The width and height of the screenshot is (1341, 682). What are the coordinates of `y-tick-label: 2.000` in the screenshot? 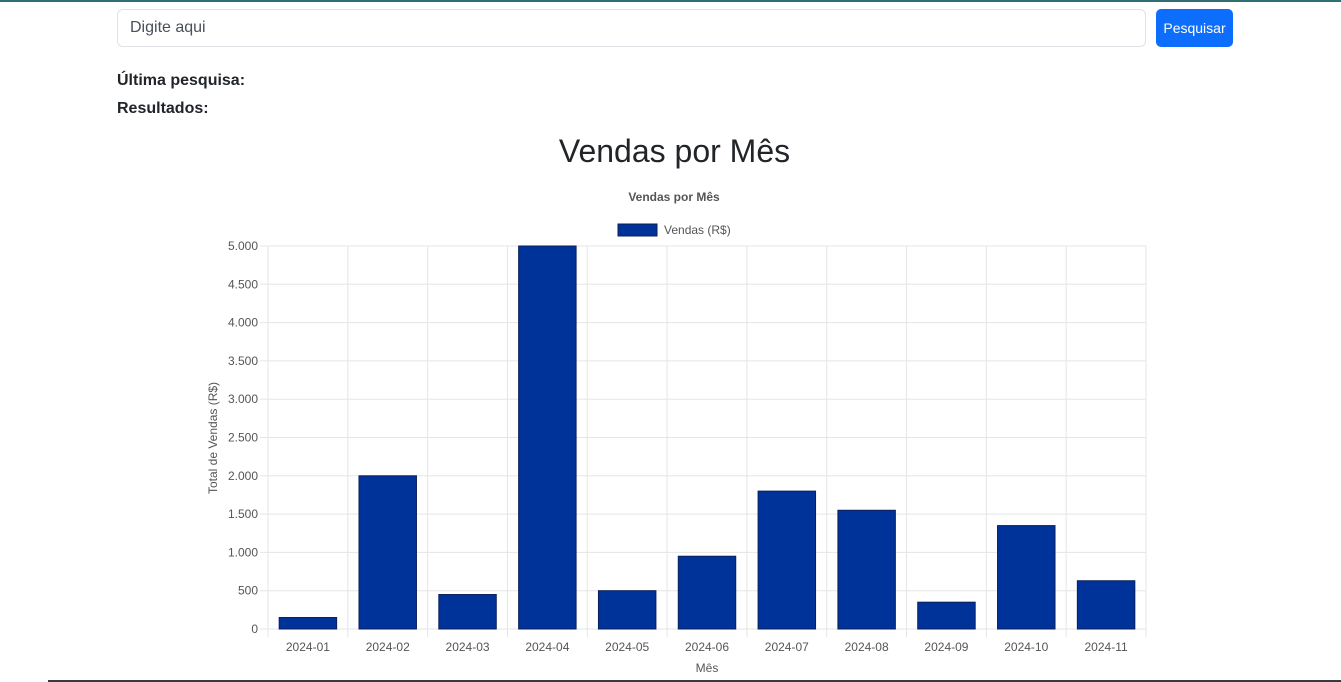 It's located at (243, 476).